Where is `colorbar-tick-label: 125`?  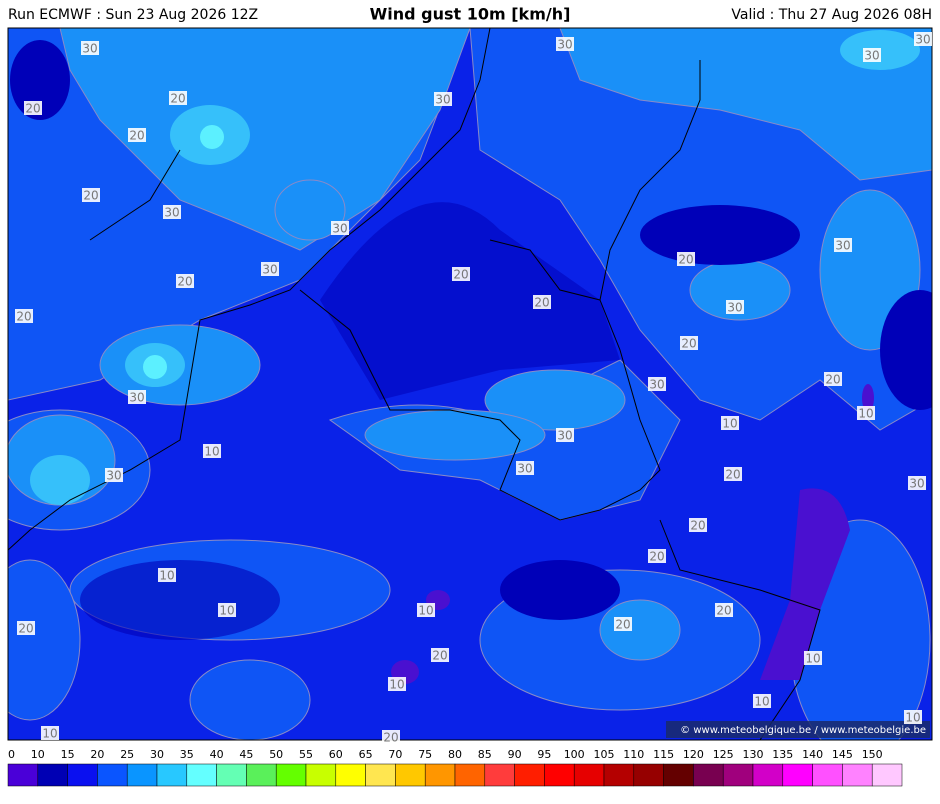 colorbar-tick-label: 125 is located at coordinates (723, 754).